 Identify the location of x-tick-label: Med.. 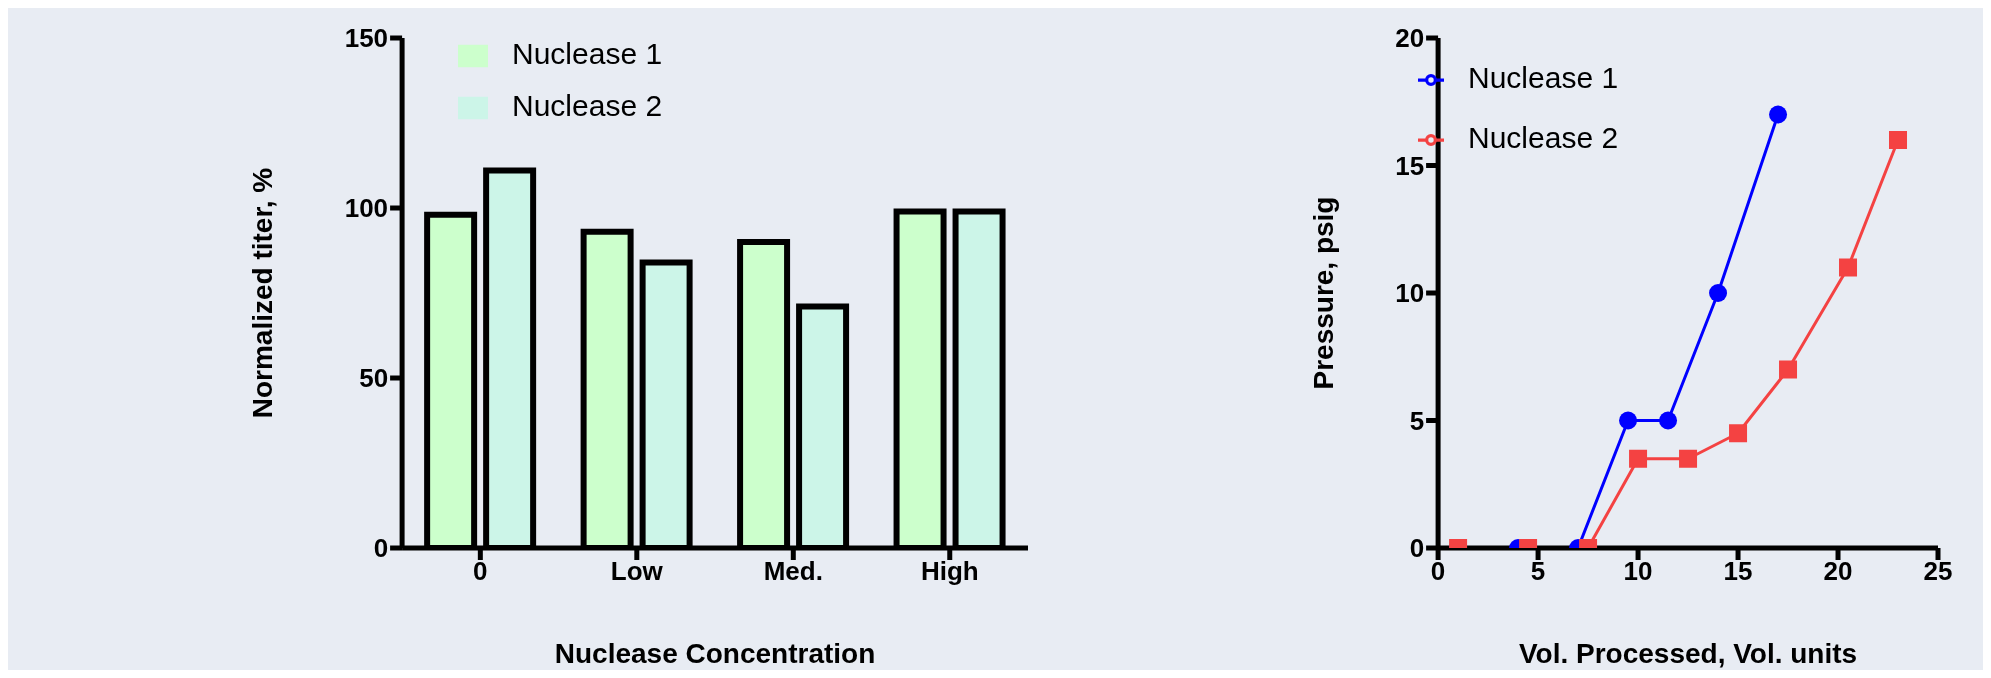
(793, 571).